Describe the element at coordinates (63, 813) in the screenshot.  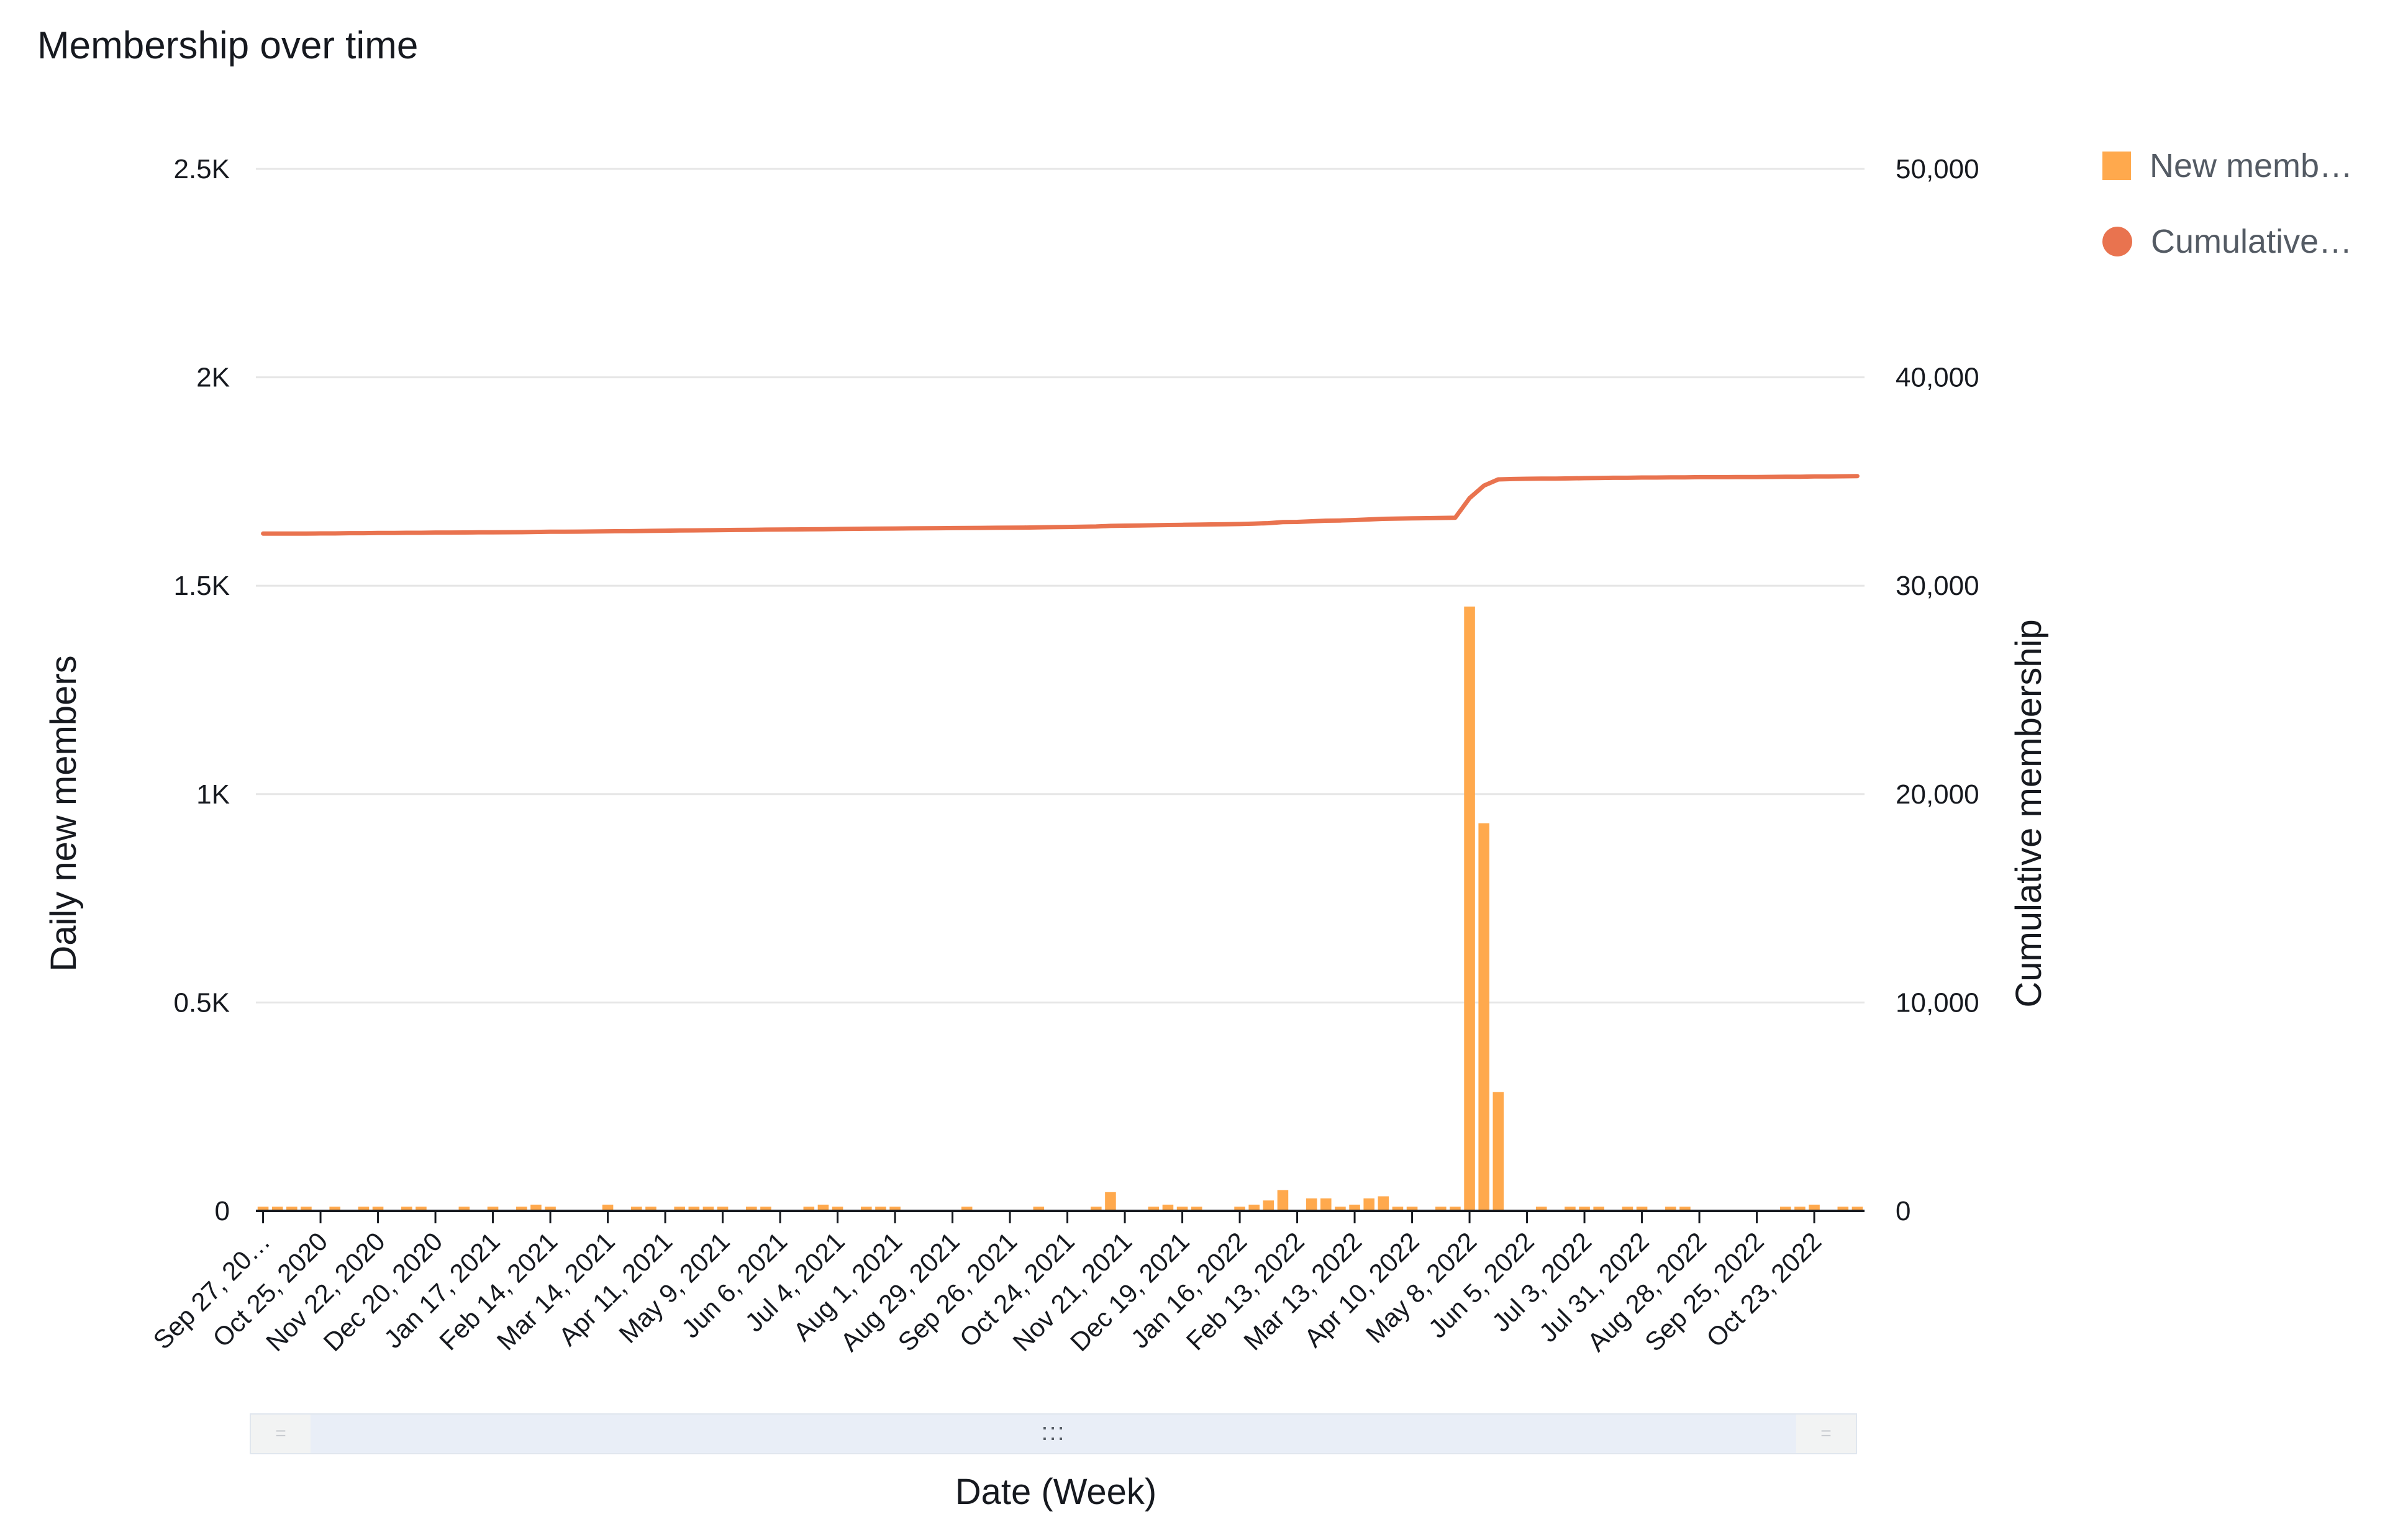
I see `y-axis-left-title: Daily new members` at that location.